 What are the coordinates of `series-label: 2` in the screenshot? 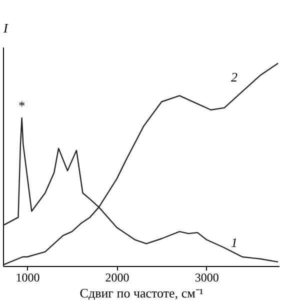 It's located at (234, 77).